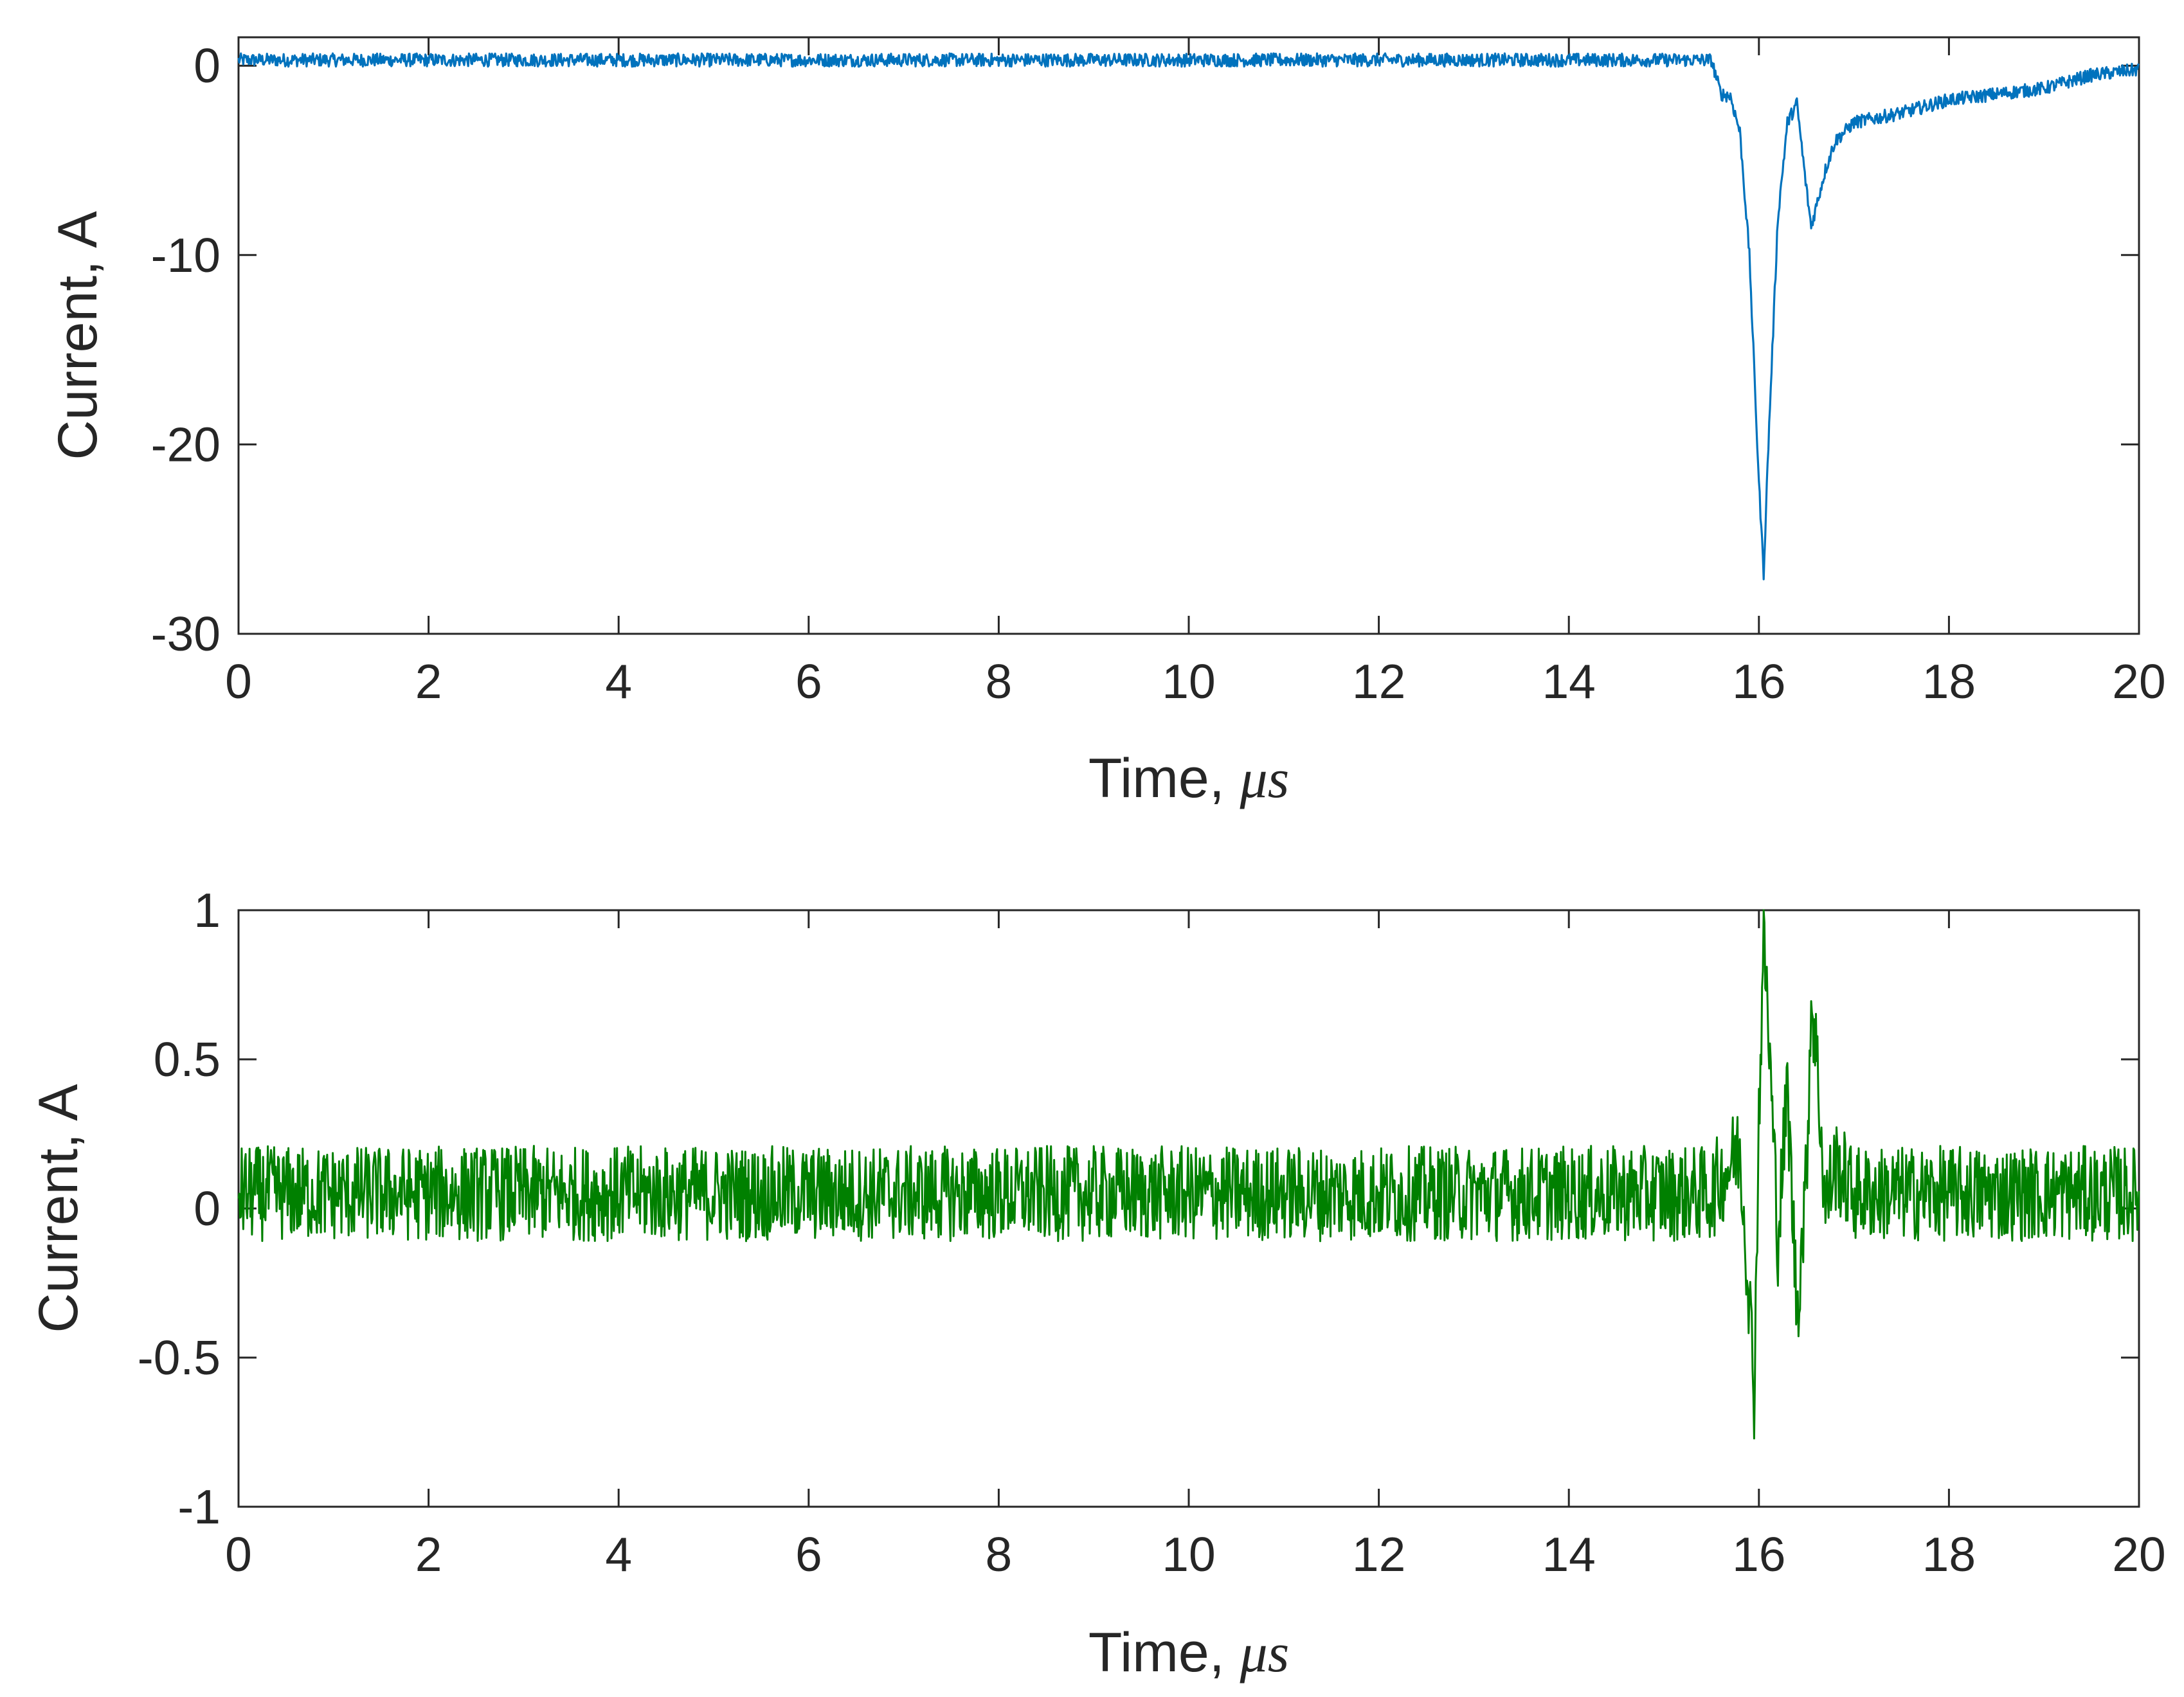  Describe the element at coordinates (999, 681) in the screenshot. I see `x-tick-label-top-4: 8` at that location.